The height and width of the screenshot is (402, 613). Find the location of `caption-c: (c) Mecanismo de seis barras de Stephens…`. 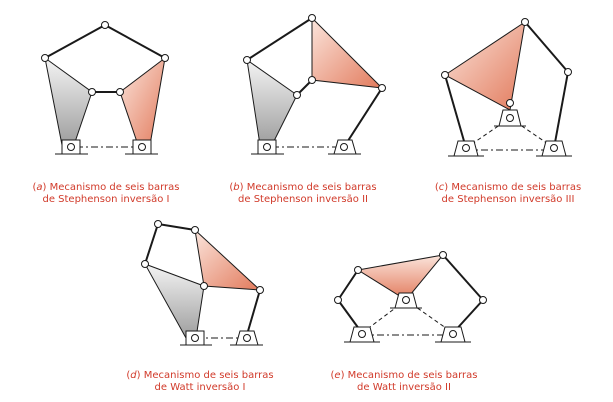

caption-c: (c) Mecanismo de seis barras de Stephens… is located at coordinates (508, 194).